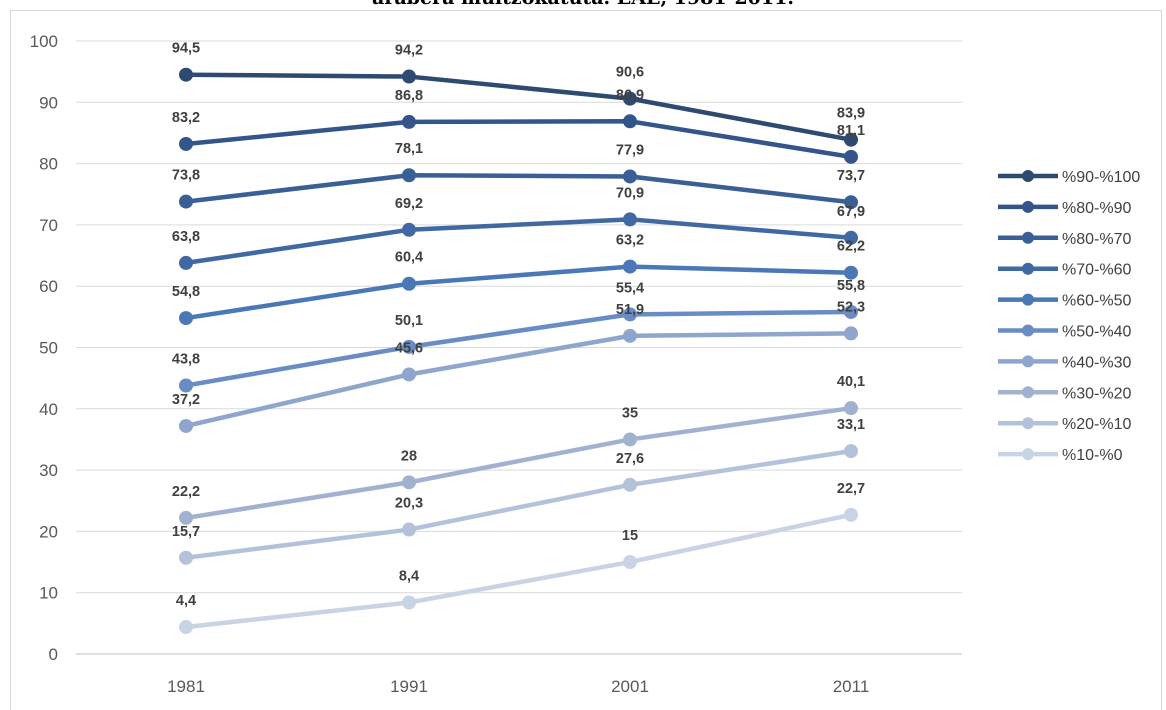 The height and width of the screenshot is (710, 1166). Describe the element at coordinates (48, 225) in the screenshot. I see `y-tick-label: 70` at that location.